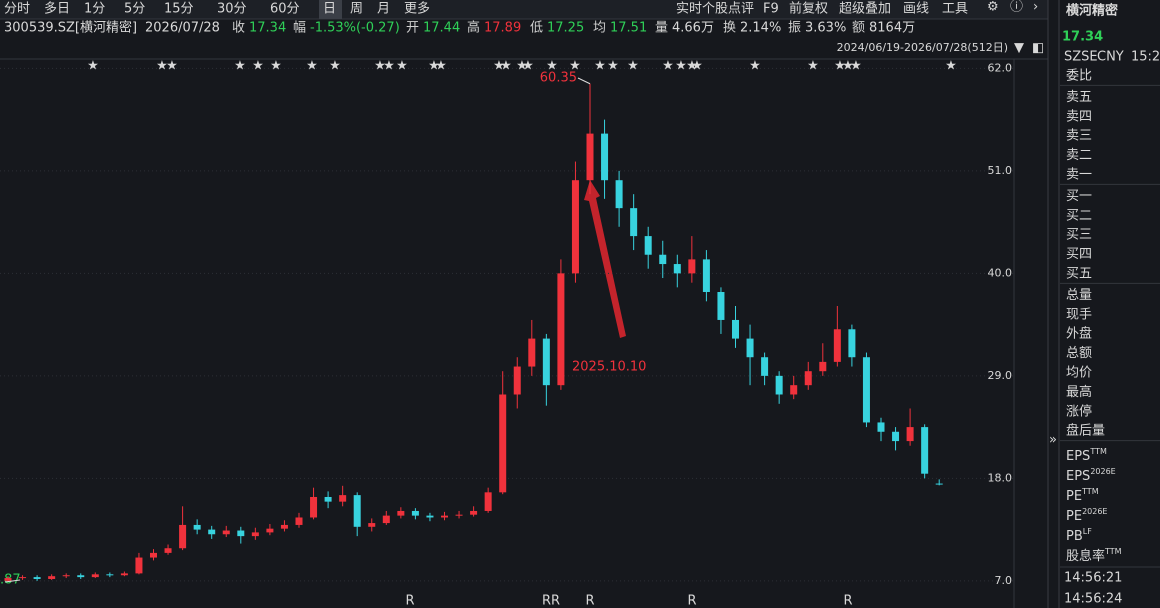 This screenshot has width=1160, height=608. Describe the element at coordinates (1035, 7) in the screenshot. I see `next-icon: ›` at that location.